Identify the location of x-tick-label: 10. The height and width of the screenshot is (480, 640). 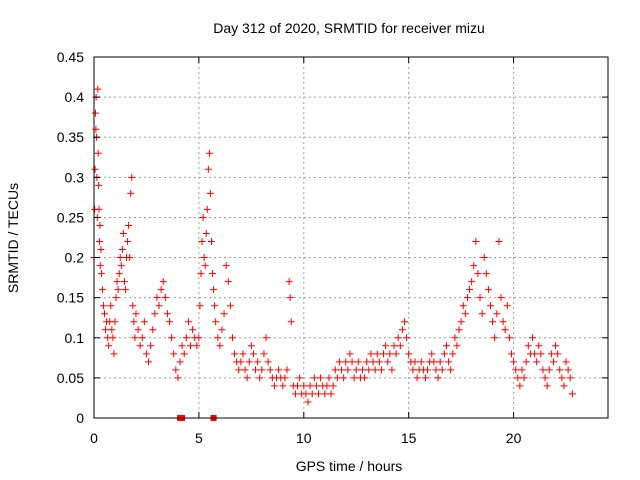
(304, 438).